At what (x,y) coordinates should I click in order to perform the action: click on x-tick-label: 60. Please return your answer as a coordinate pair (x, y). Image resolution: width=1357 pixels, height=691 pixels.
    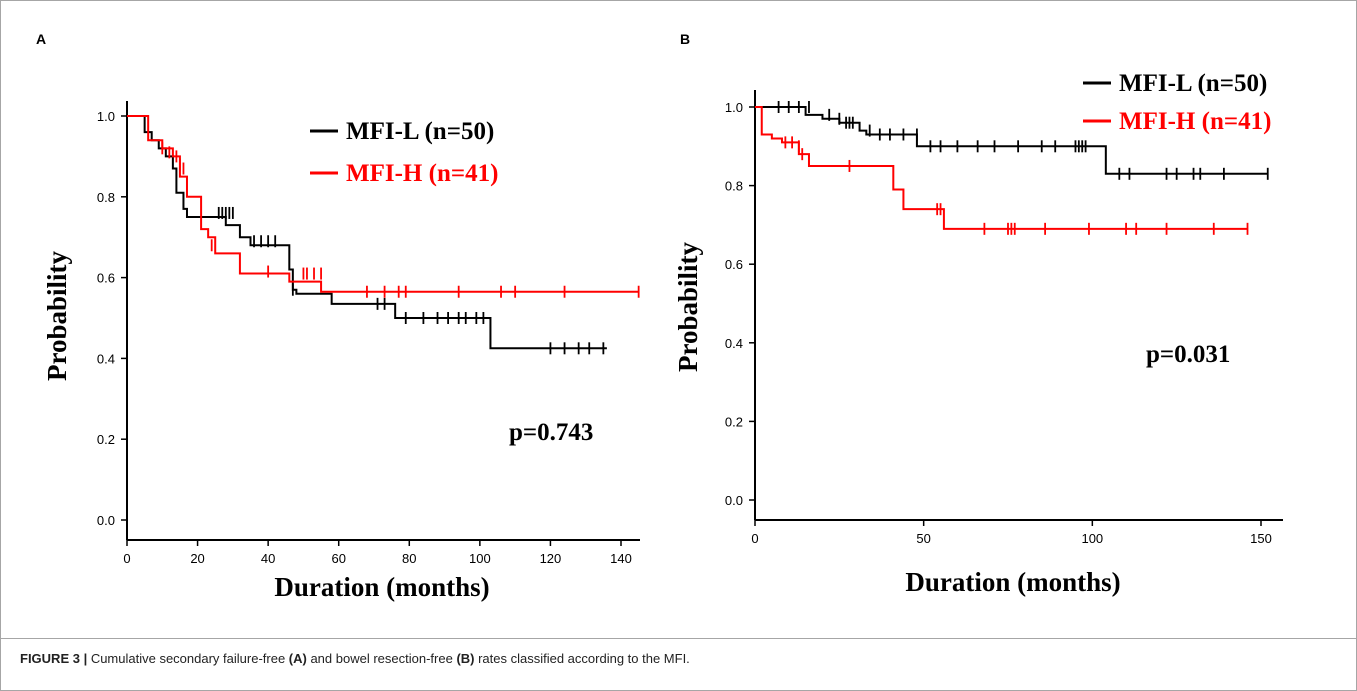
    Looking at the image, I should click on (338, 558).